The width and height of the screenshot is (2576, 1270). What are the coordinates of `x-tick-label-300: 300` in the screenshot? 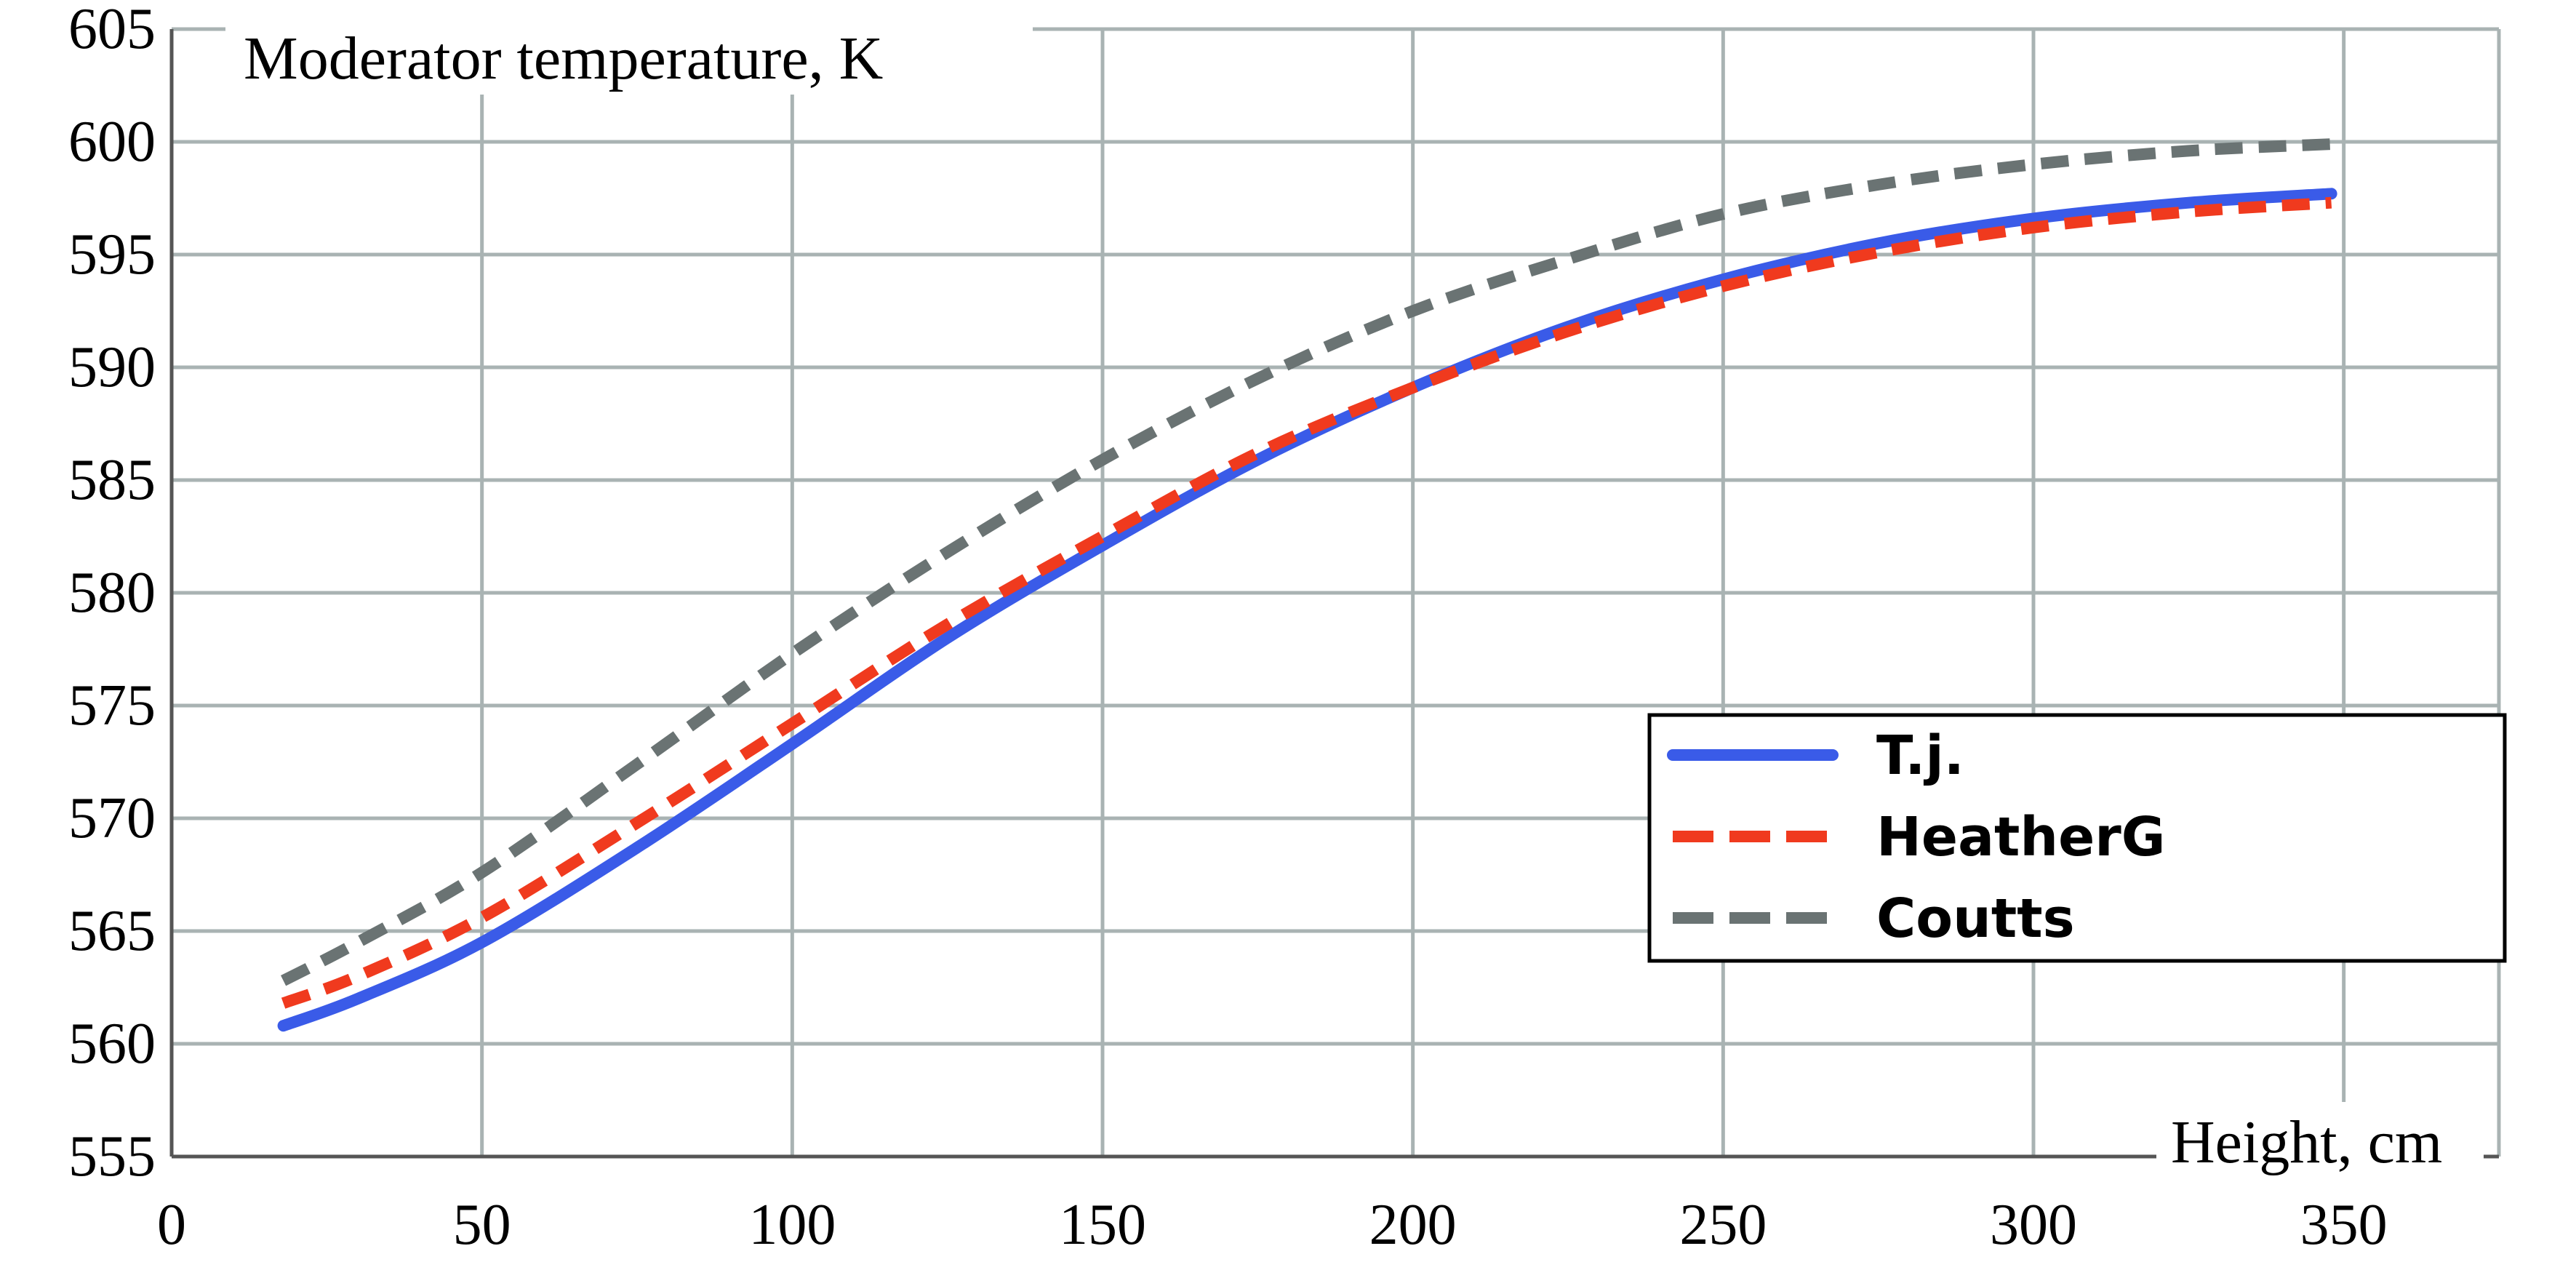 It's located at (2033, 1225).